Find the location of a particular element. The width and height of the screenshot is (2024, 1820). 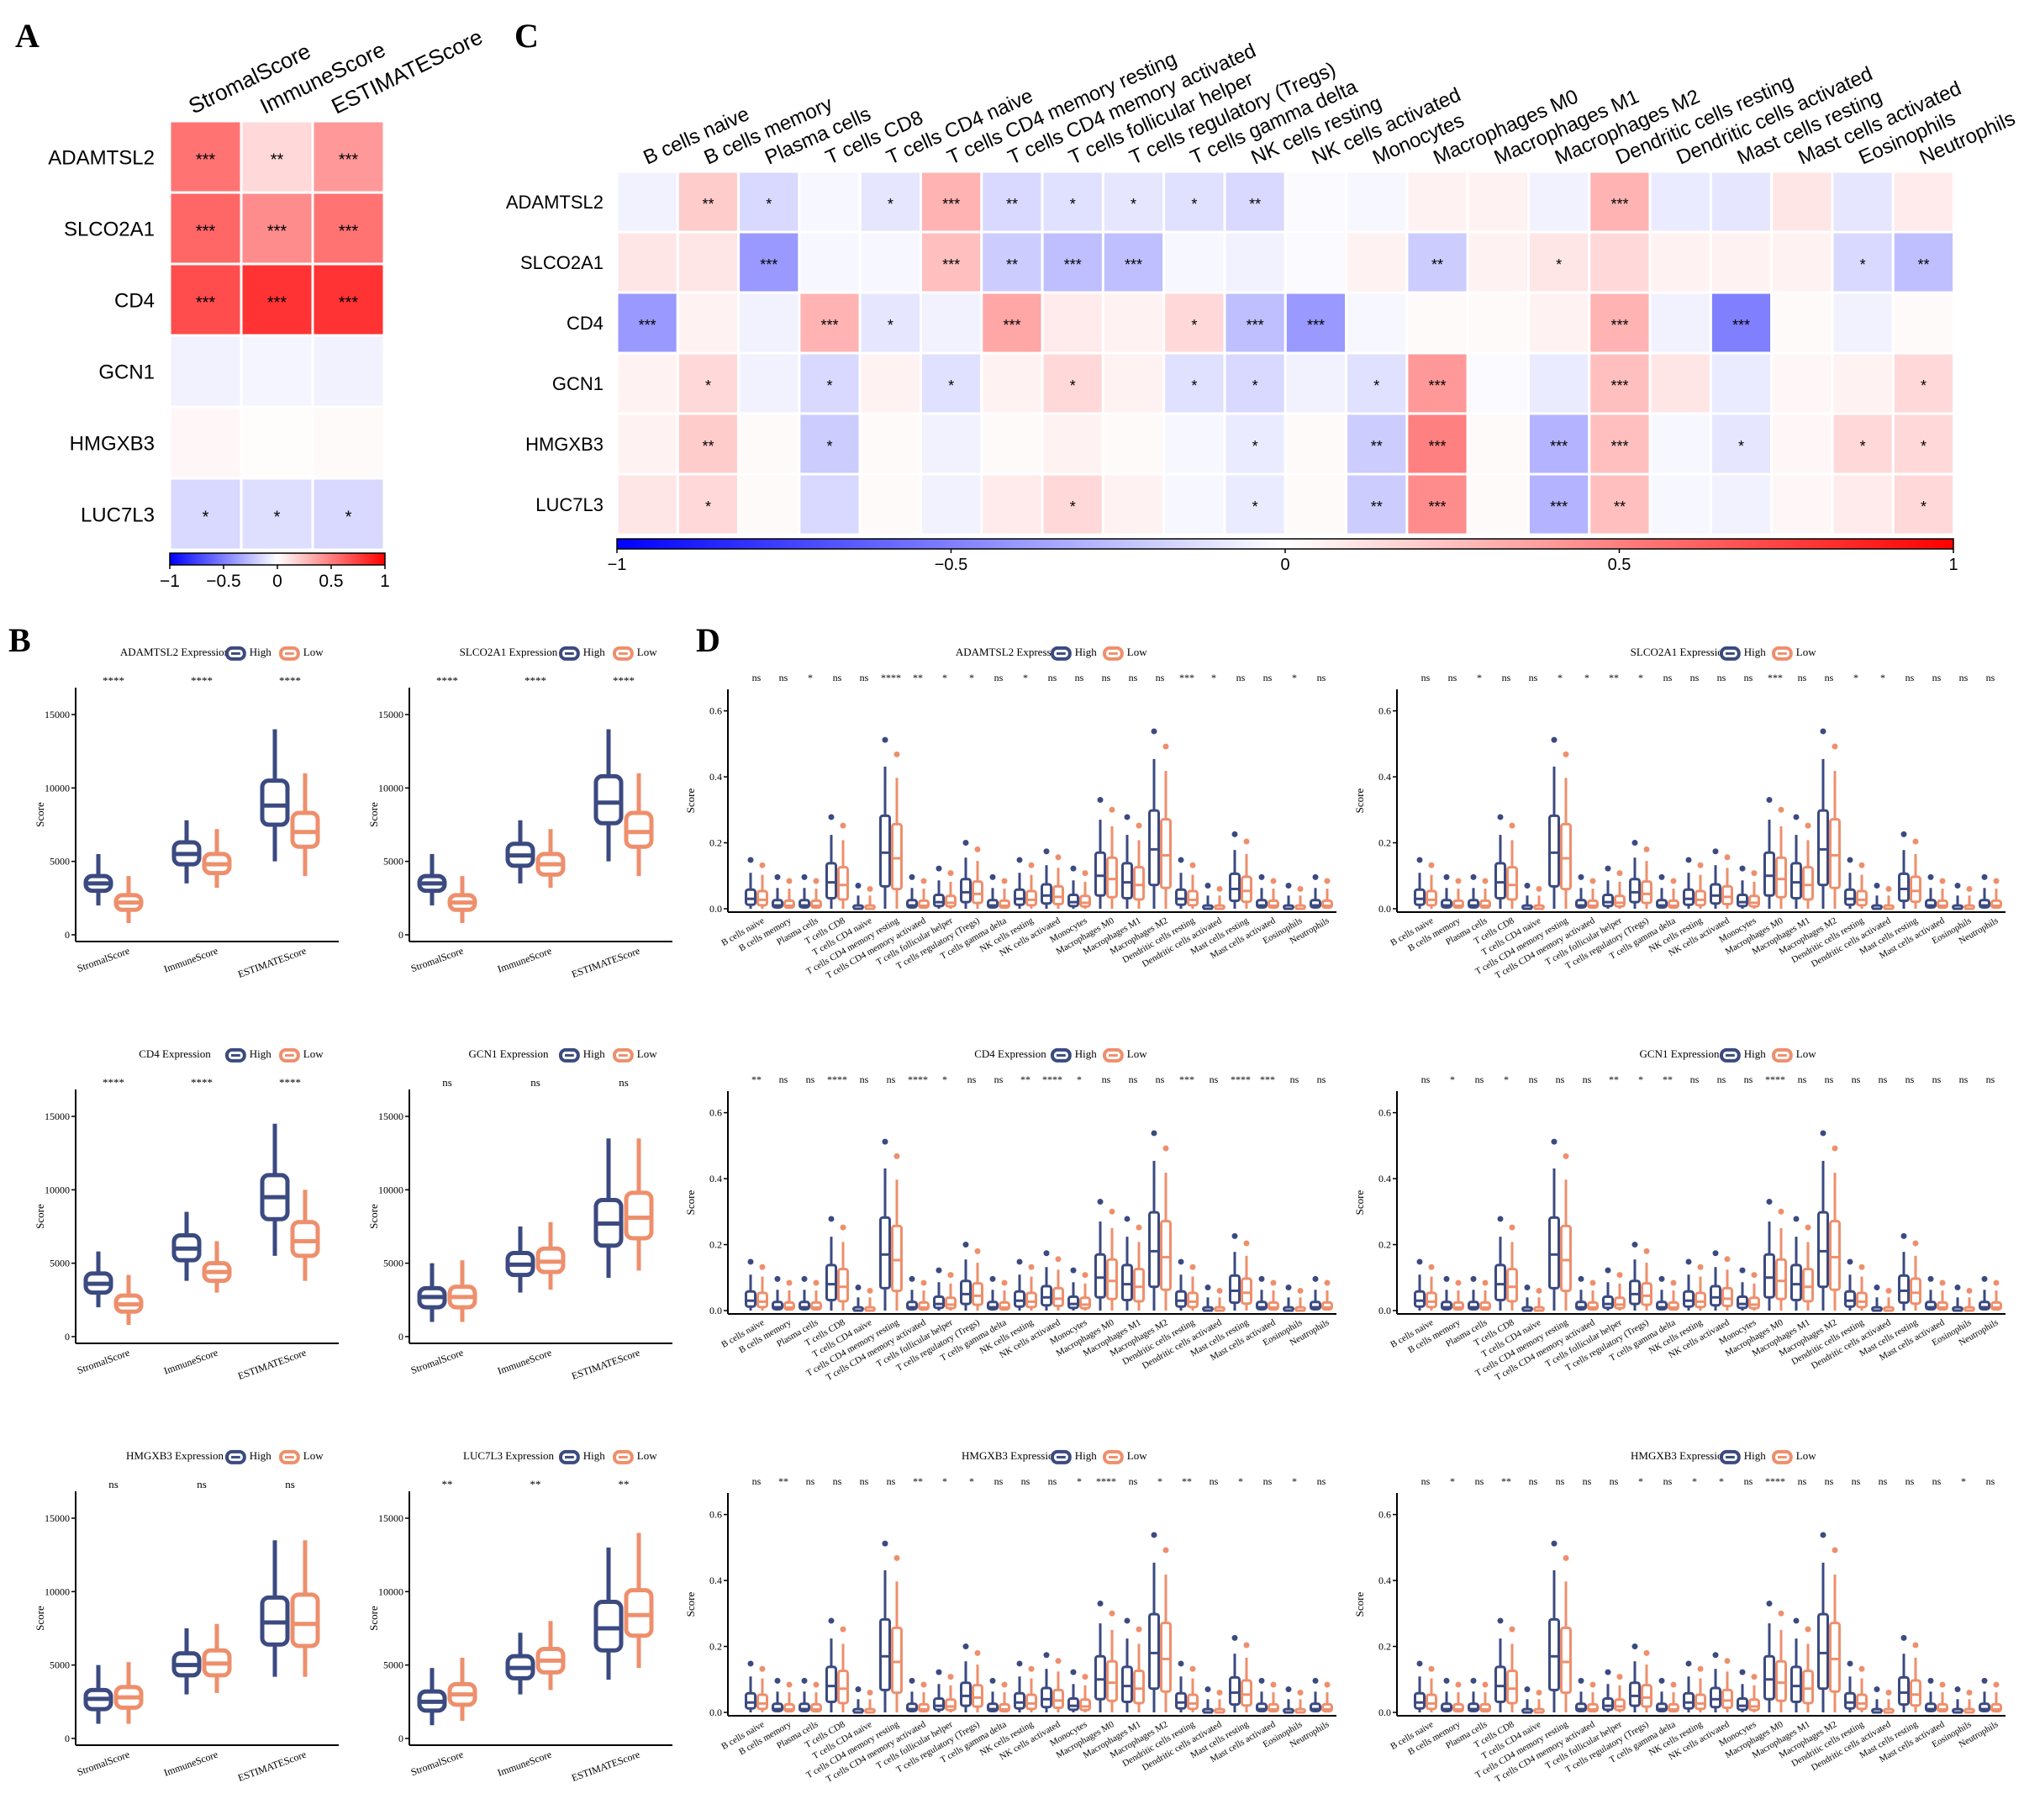

y-tick-label: 0 is located at coordinates (67, 935).